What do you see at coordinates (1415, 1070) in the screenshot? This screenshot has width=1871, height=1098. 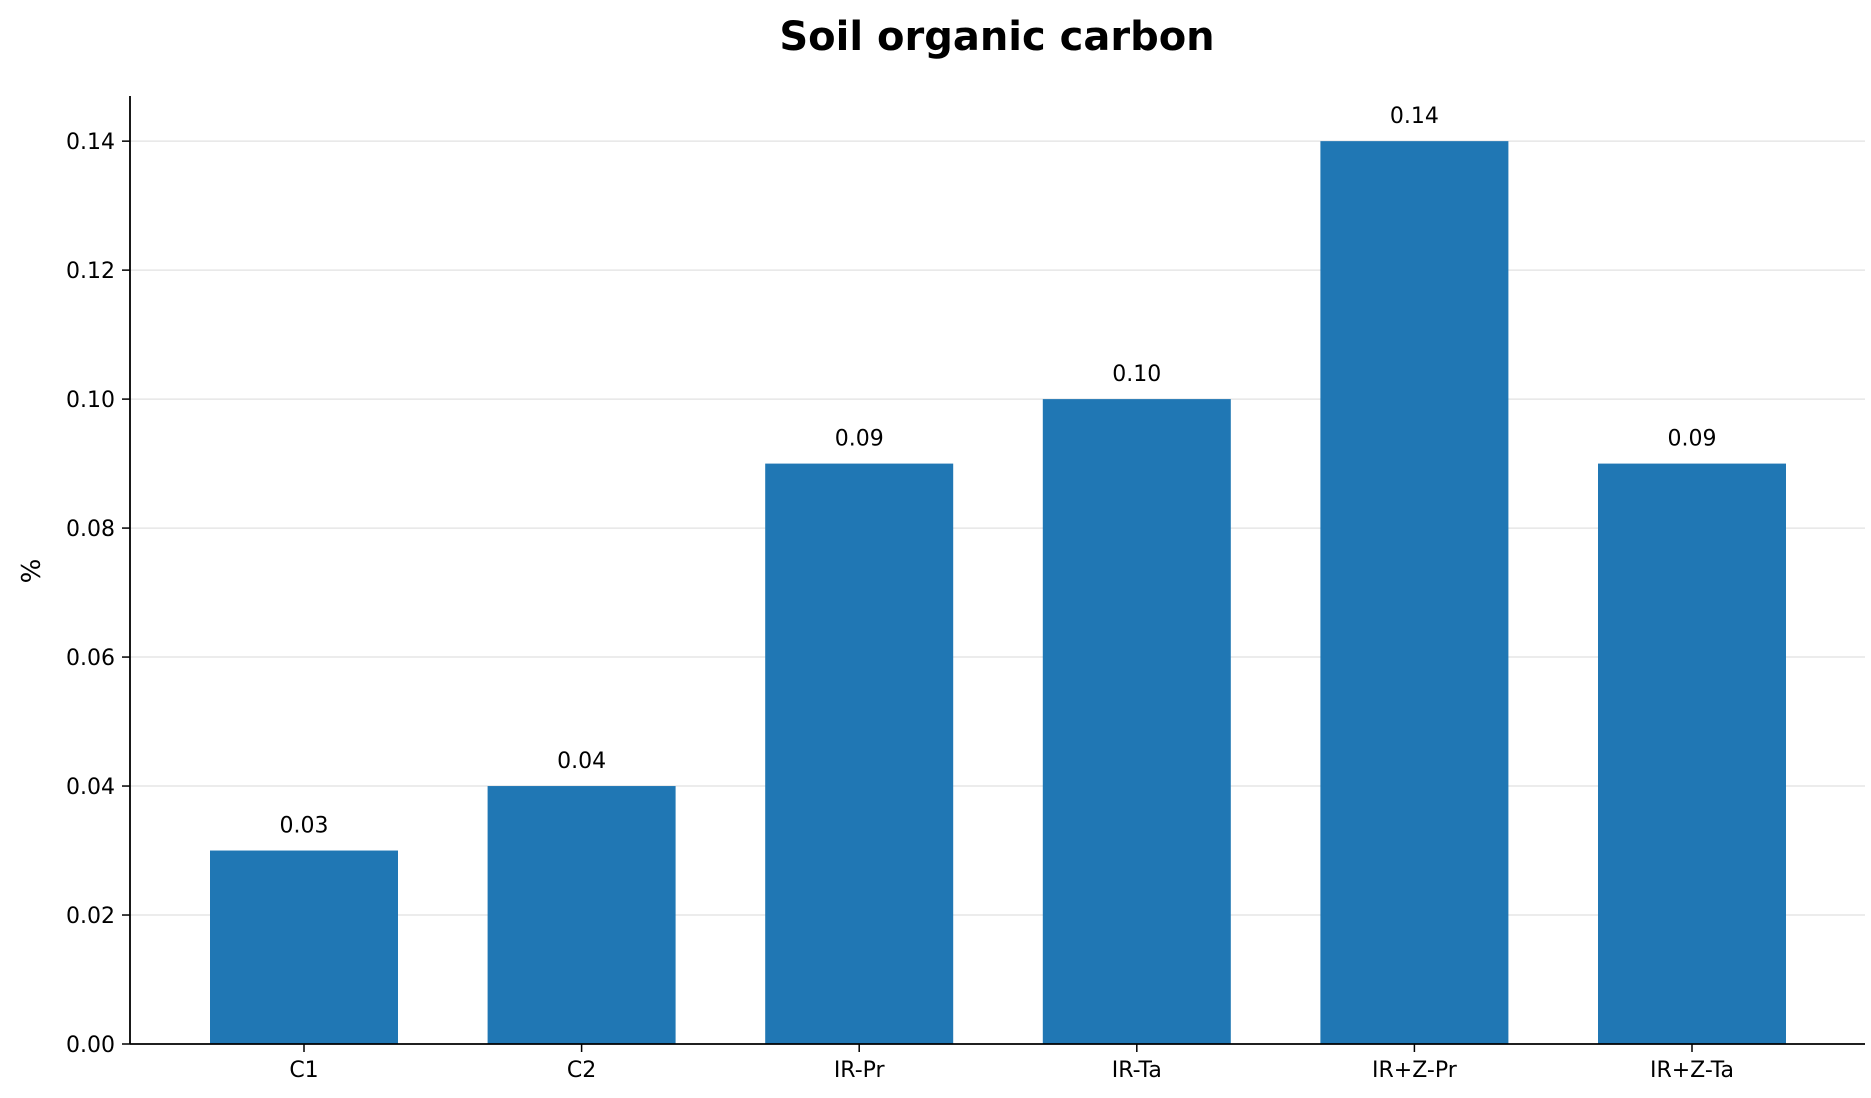 I see `x-tick-label: IR+Z-Pr` at bounding box center [1415, 1070].